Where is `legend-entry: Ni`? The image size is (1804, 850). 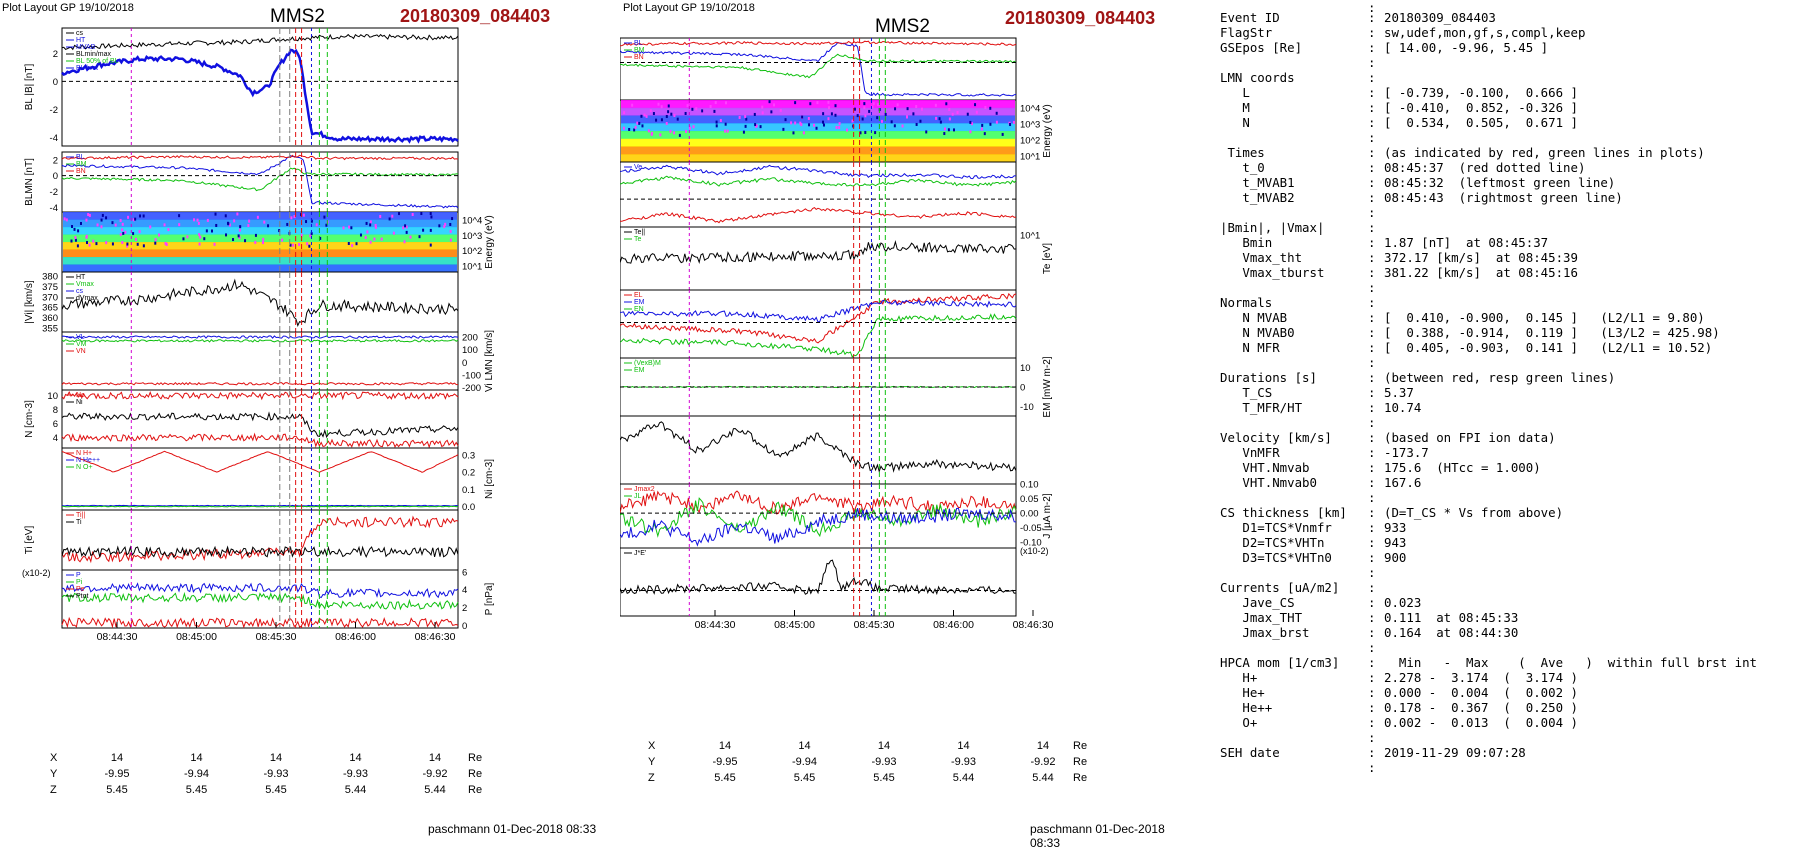
legend-entry: Ni is located at coordinates (79, 402).